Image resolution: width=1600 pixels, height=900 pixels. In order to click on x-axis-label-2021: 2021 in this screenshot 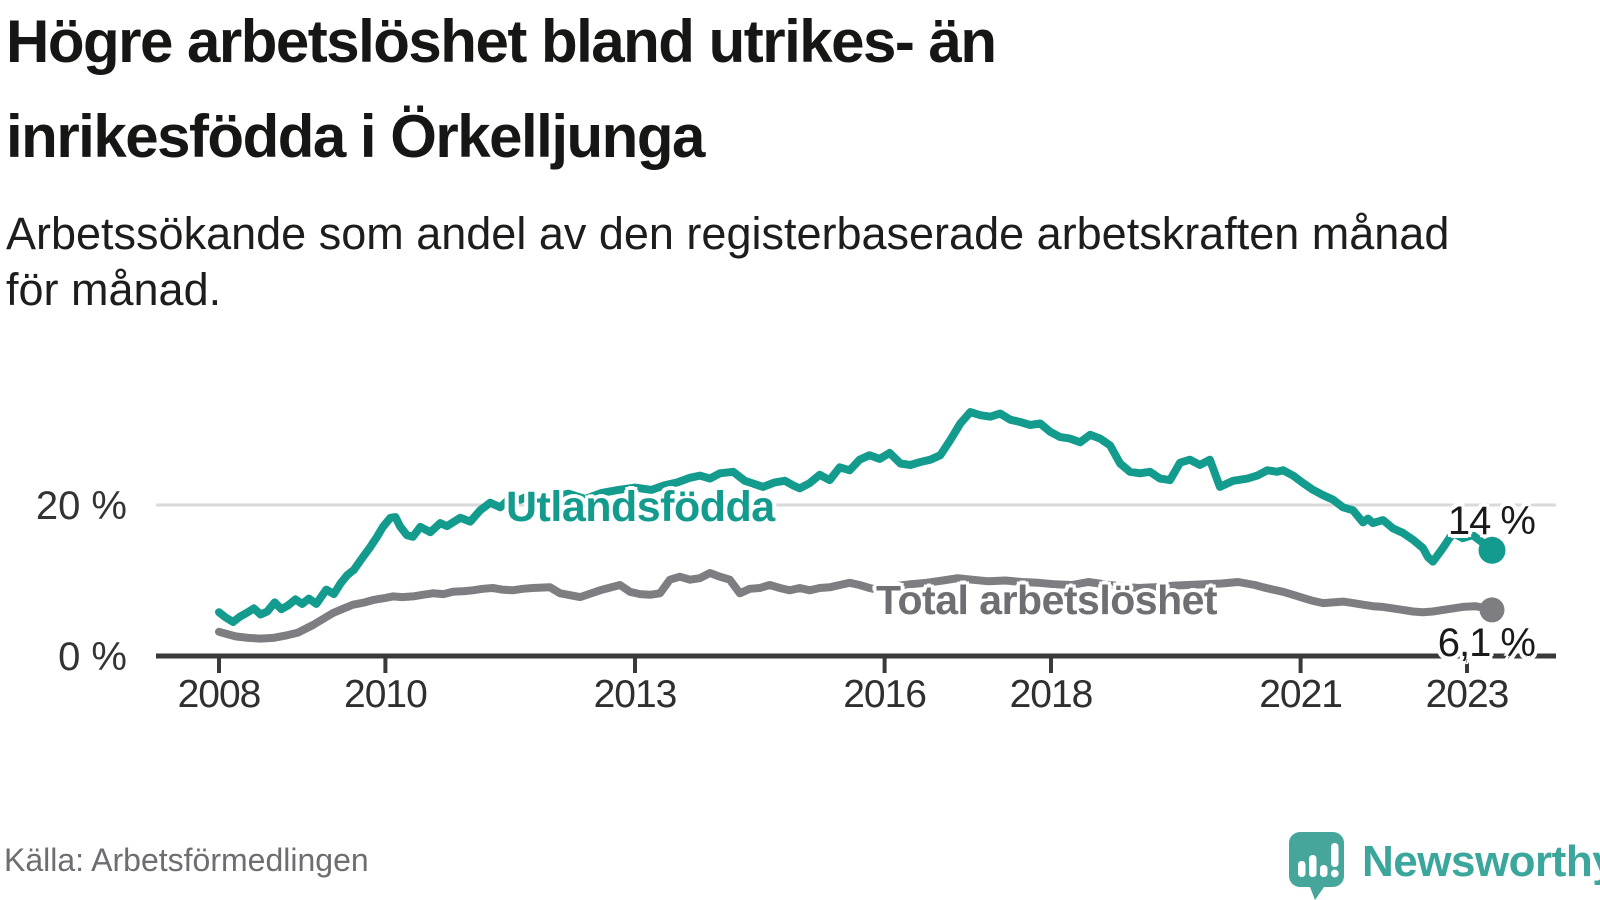, I will do `click(1301, 694)`.